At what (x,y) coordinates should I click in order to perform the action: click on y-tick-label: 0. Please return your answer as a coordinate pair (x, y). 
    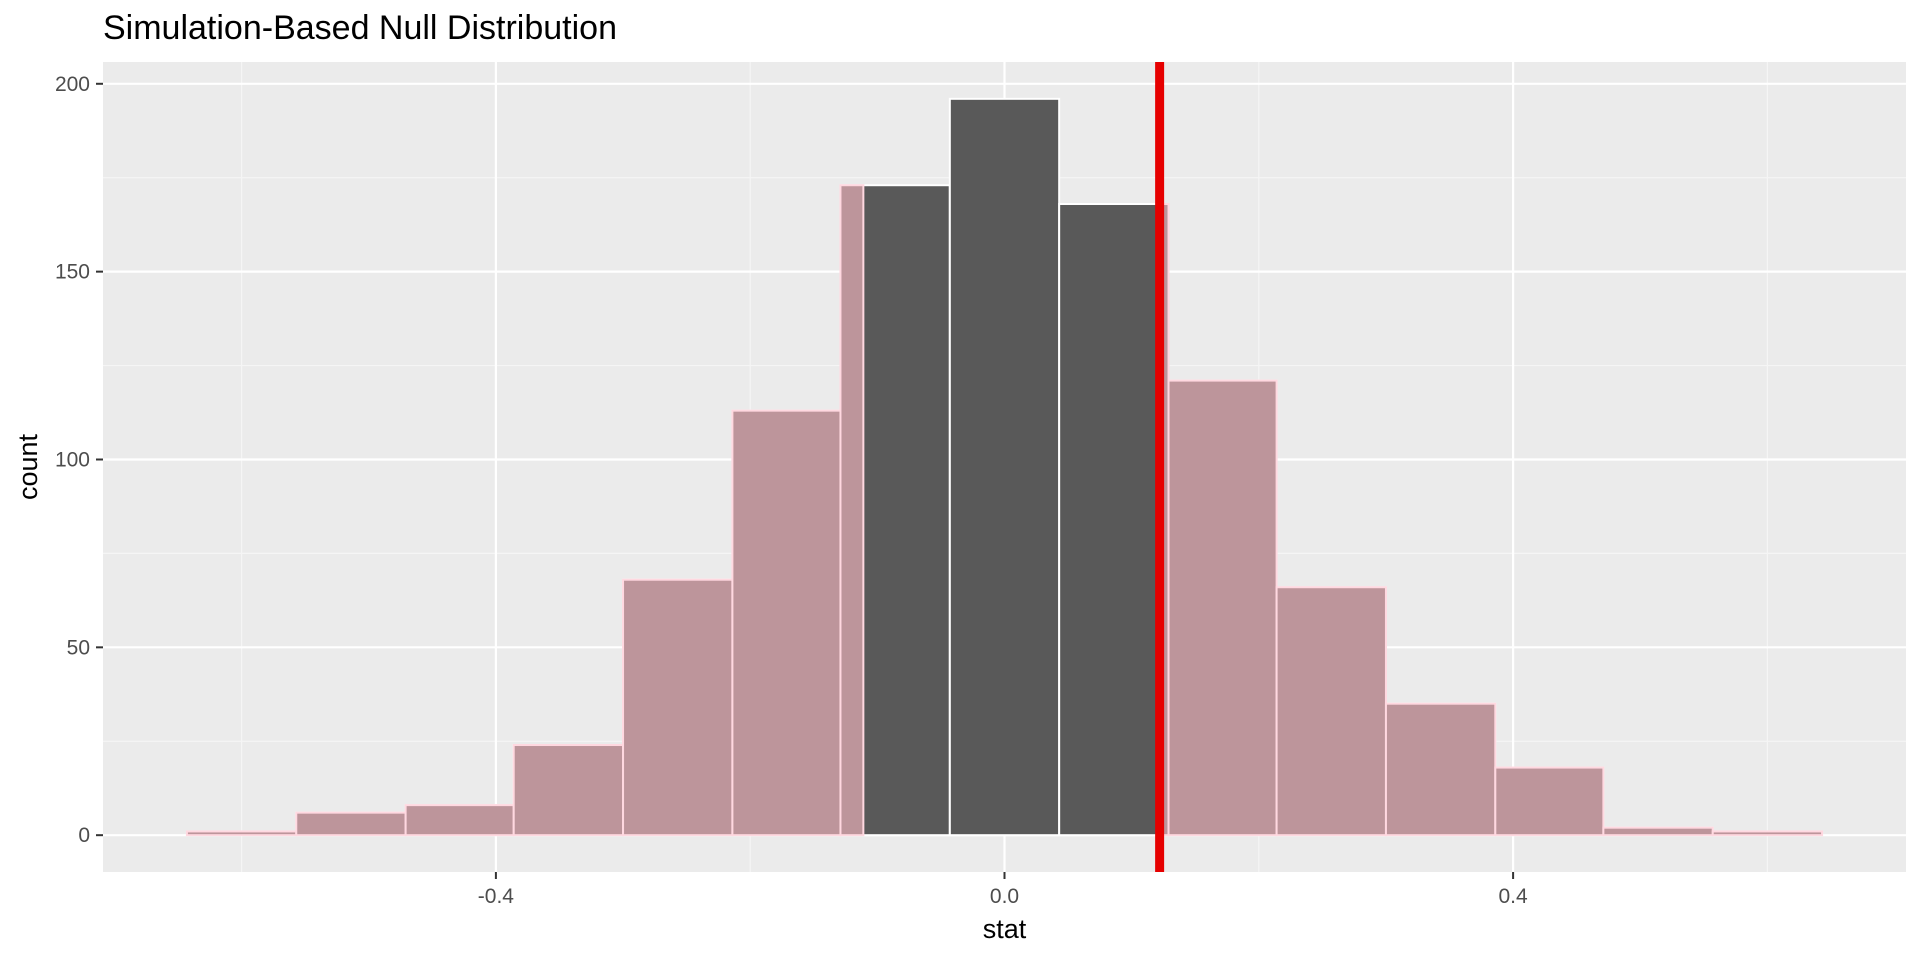
    Looking at the image, I should click on (84, 835).